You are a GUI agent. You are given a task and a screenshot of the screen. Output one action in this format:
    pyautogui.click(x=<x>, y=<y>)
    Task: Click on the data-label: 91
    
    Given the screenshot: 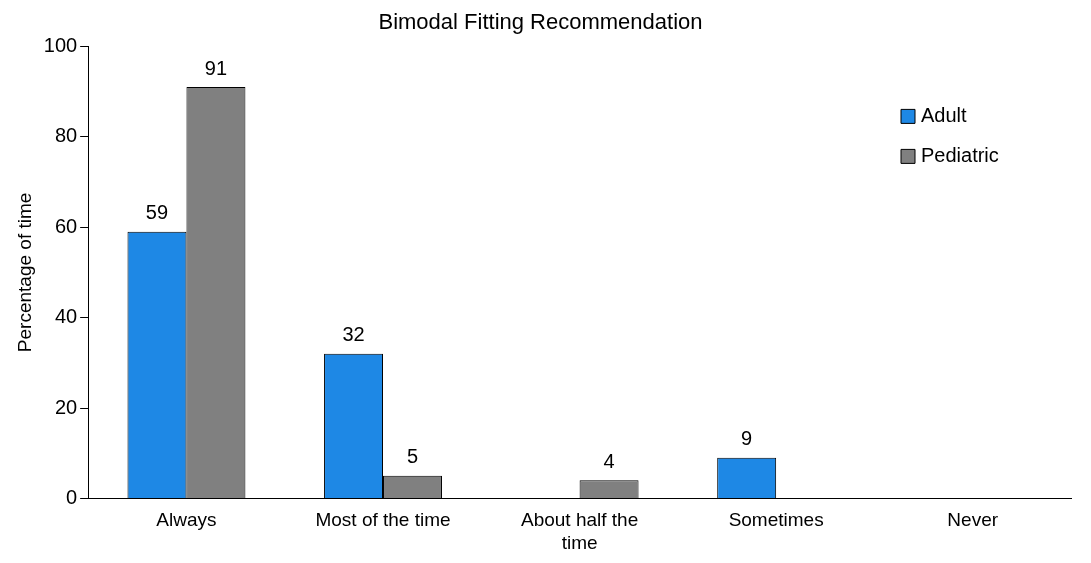 What is the action you would take?
    pyautogui.click(x=216, y=67)
    